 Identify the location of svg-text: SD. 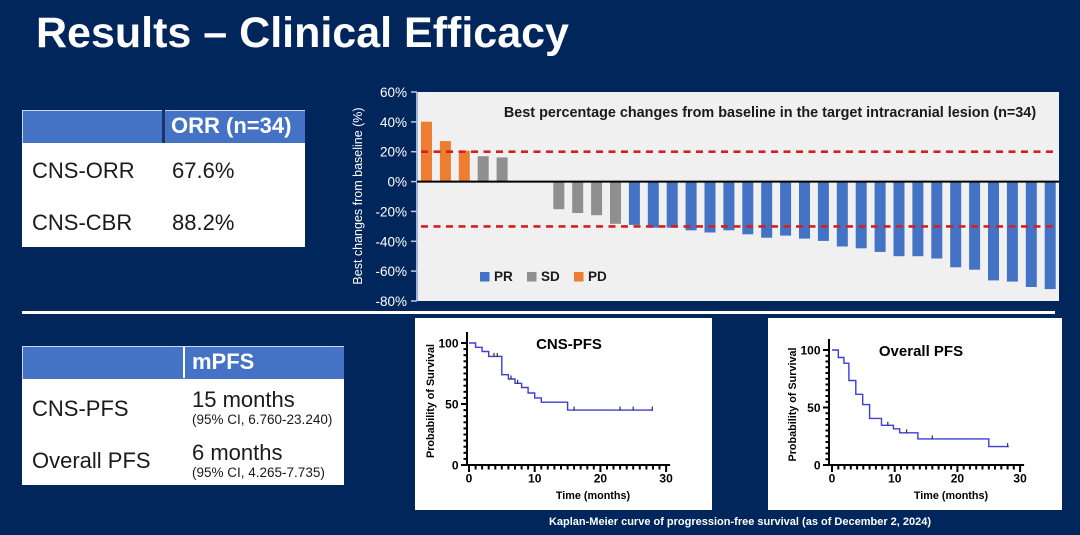
(550, 276).